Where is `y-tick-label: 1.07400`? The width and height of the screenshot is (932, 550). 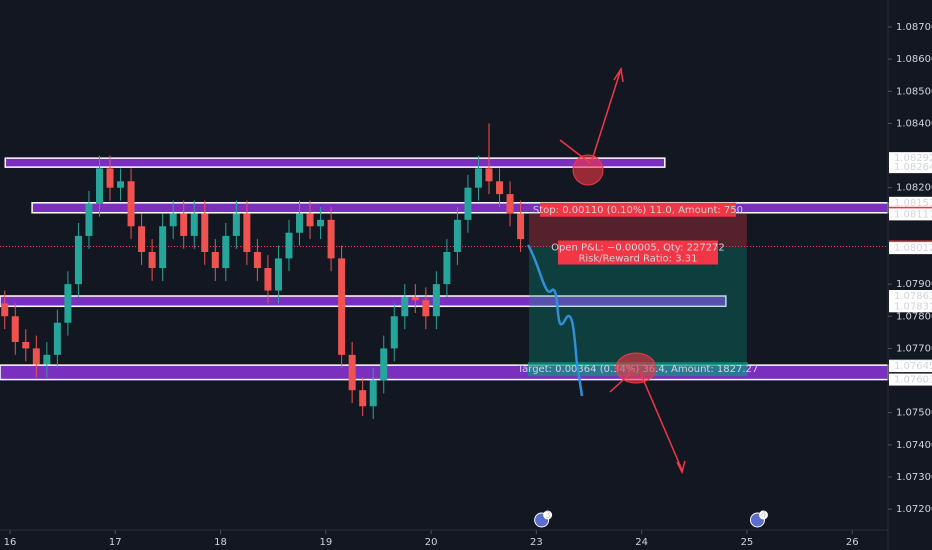 y-tick-label: 1.07400 is located at coordinates (914, 445).